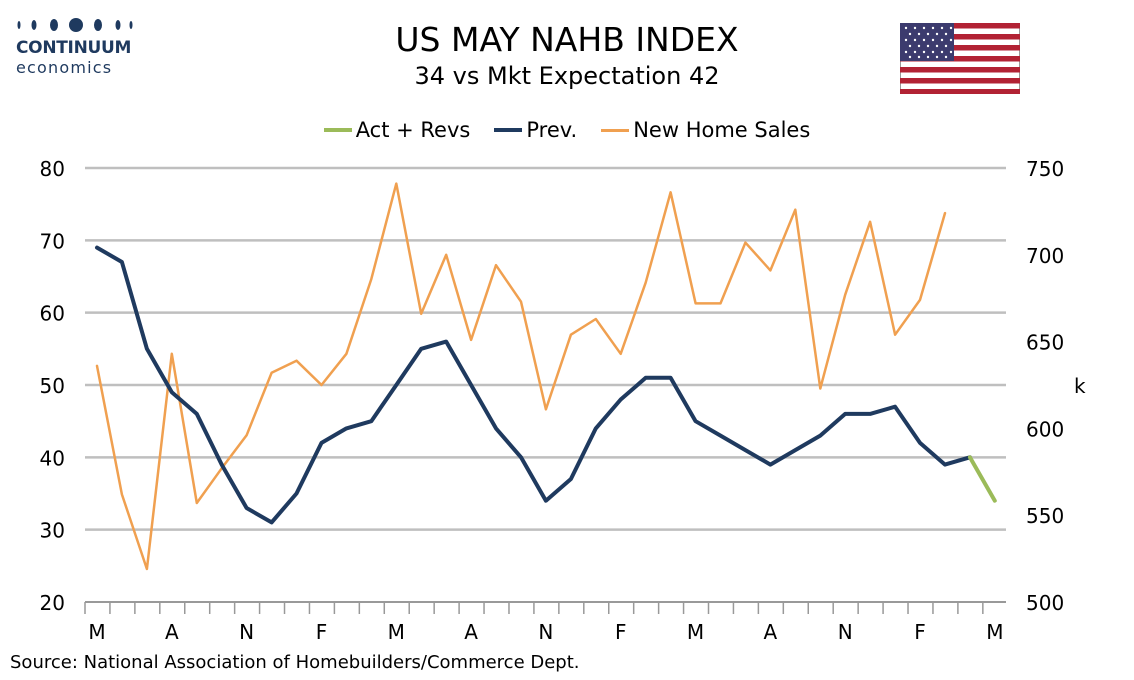  I want to click on logo-subtitle: economics, so click(64, 67).